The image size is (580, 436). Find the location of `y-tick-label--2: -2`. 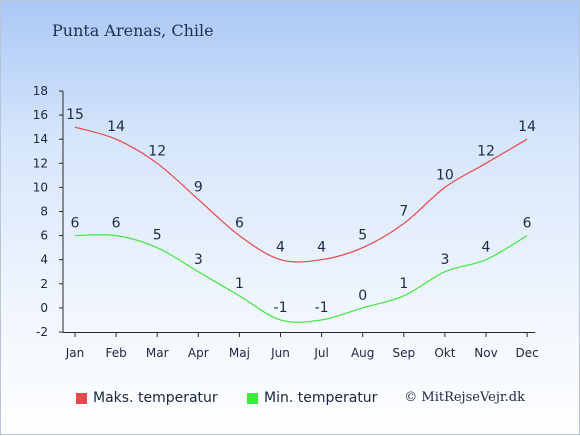

y-tick-label--2: -2 is located at coordinates (42, 332).